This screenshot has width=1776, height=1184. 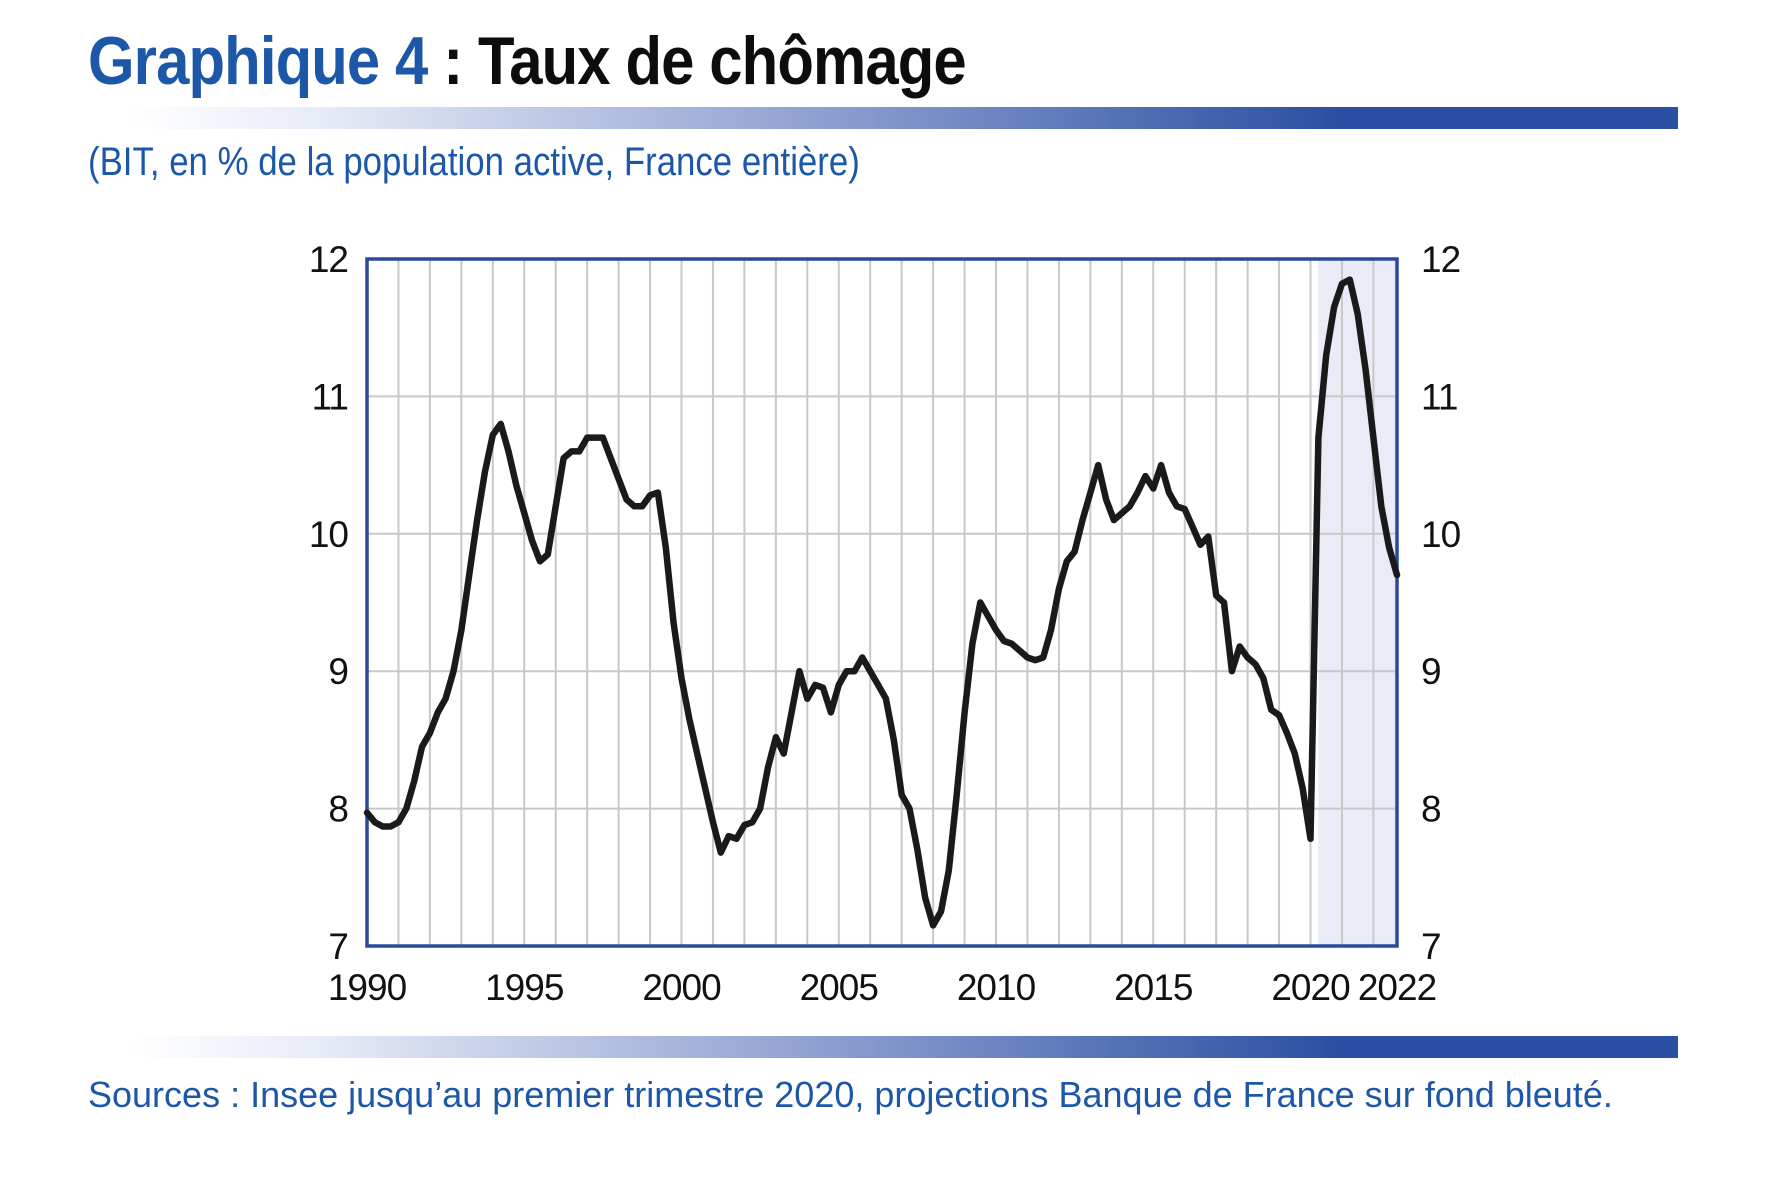 I want to click on y-tick-label-right: 8, so click(x=1431, y=809).